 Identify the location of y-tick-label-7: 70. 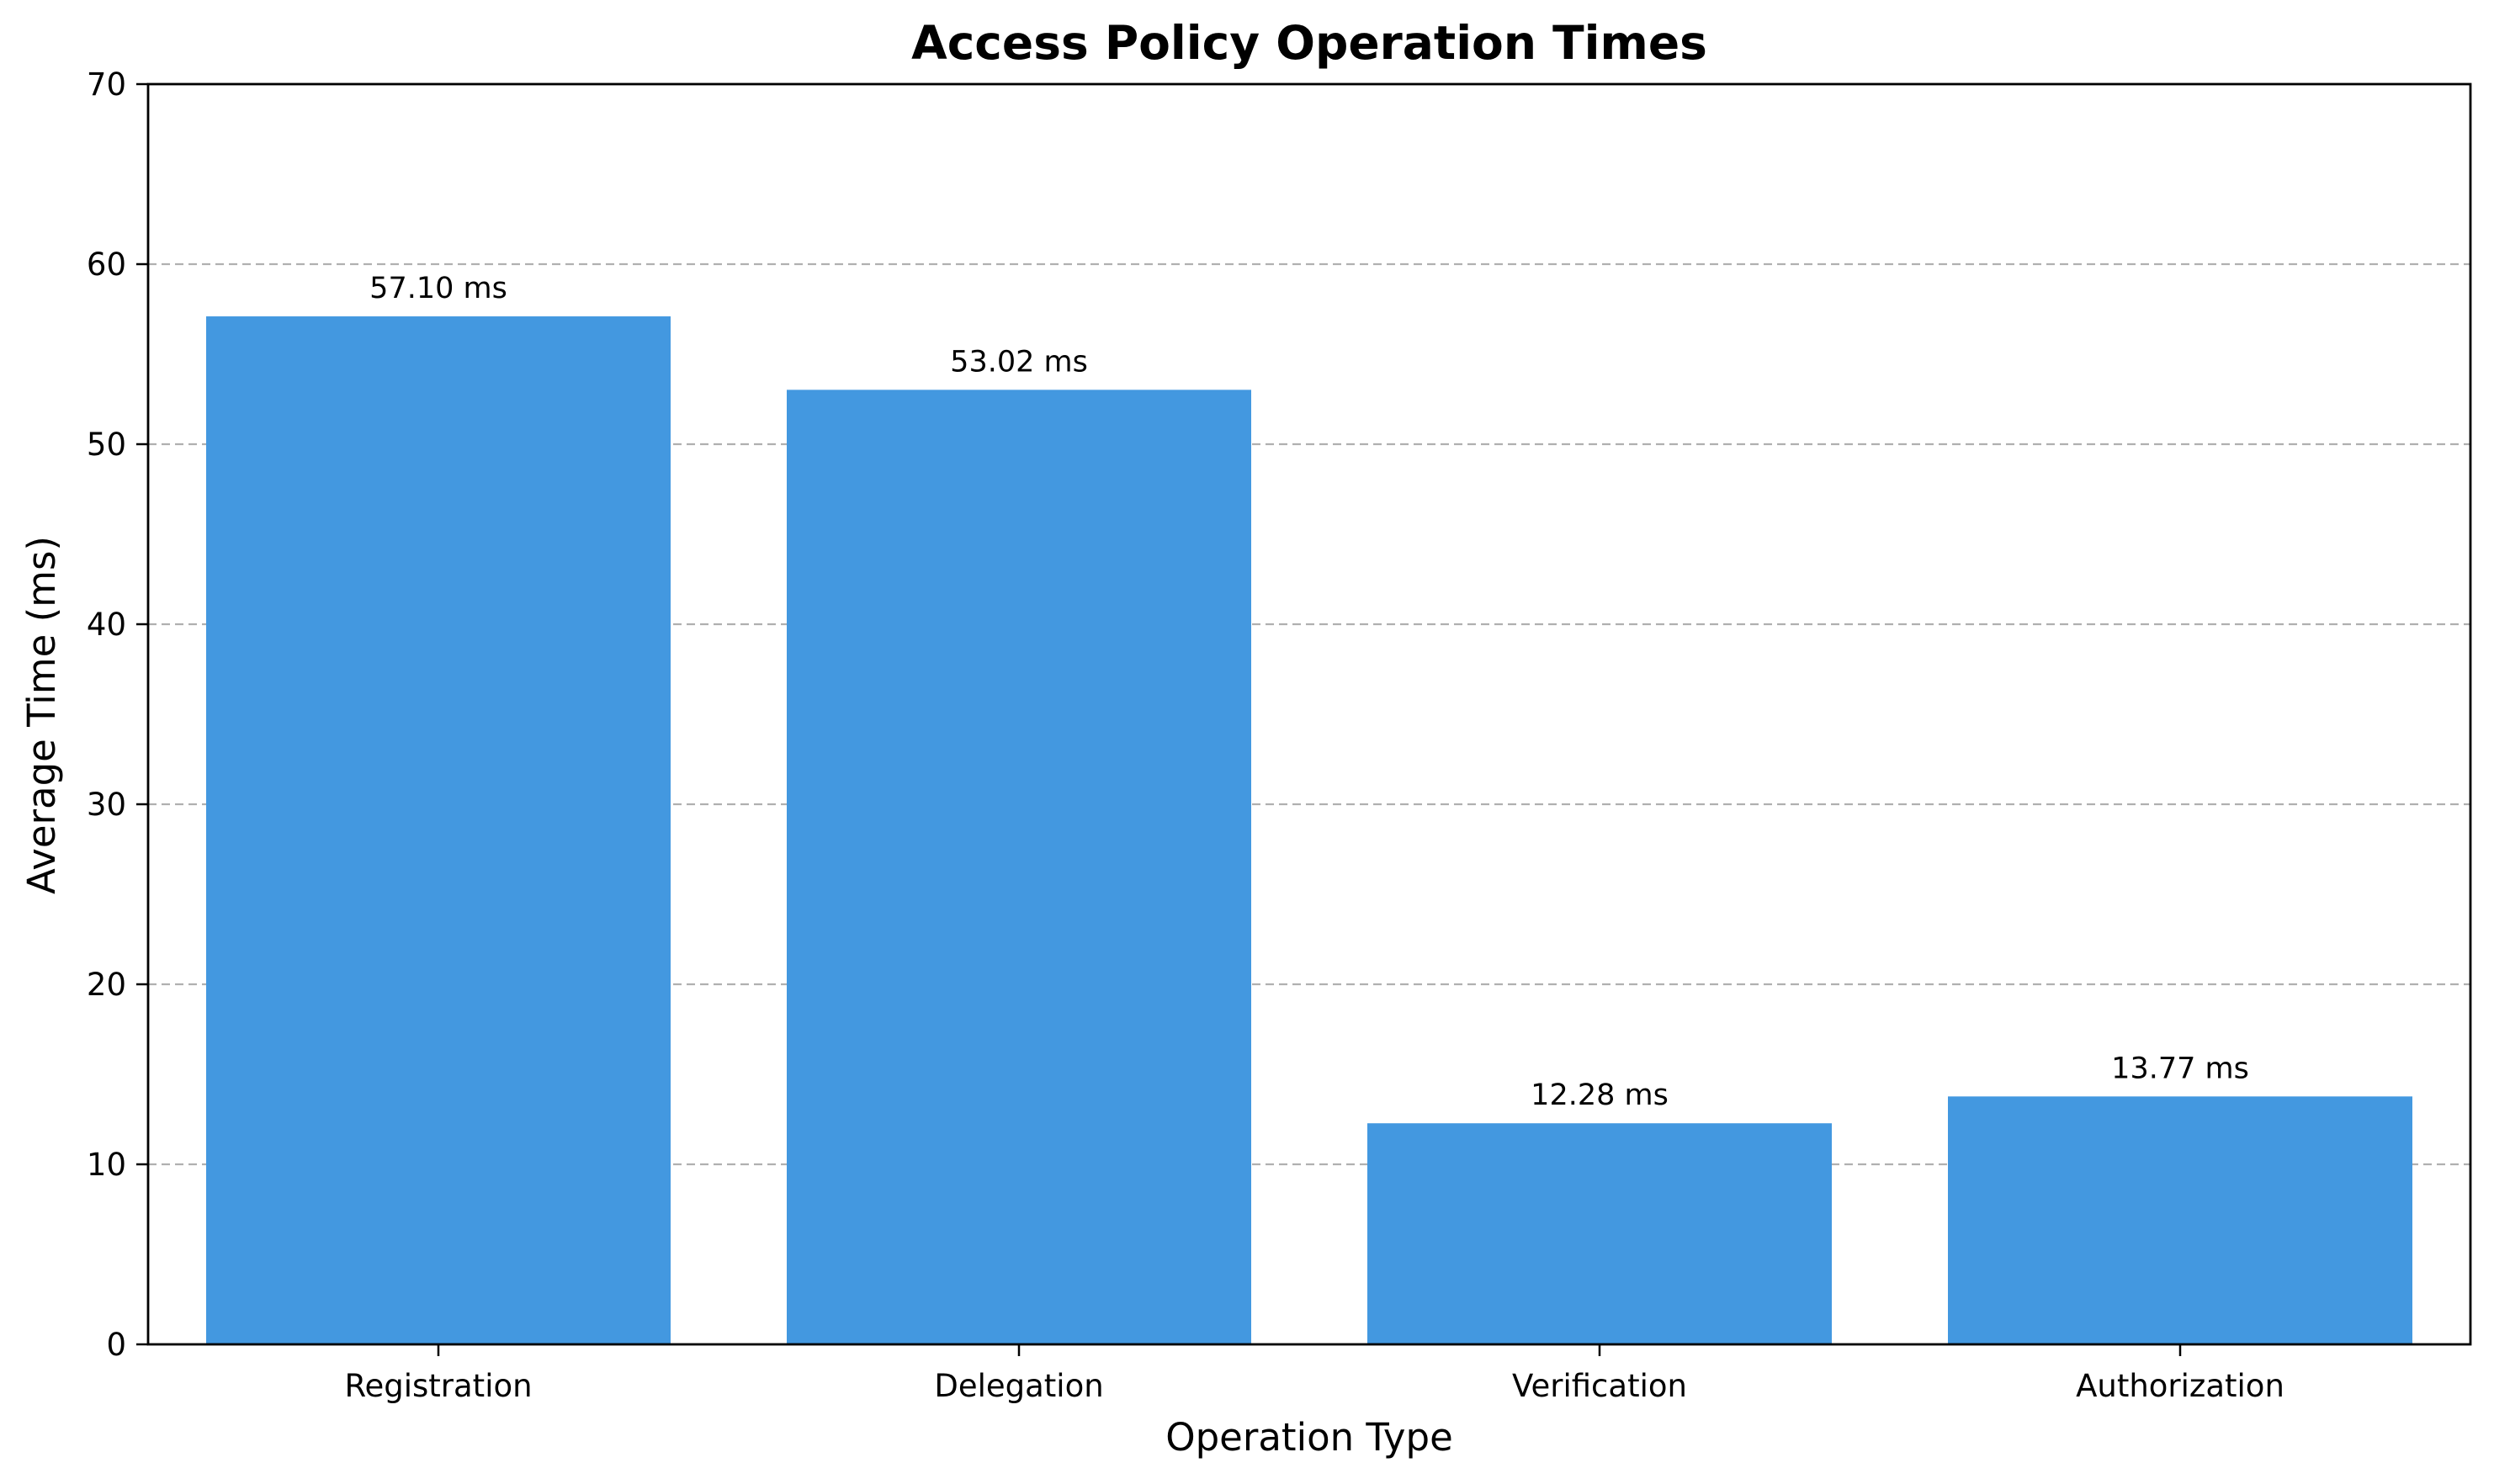
(107, 84).